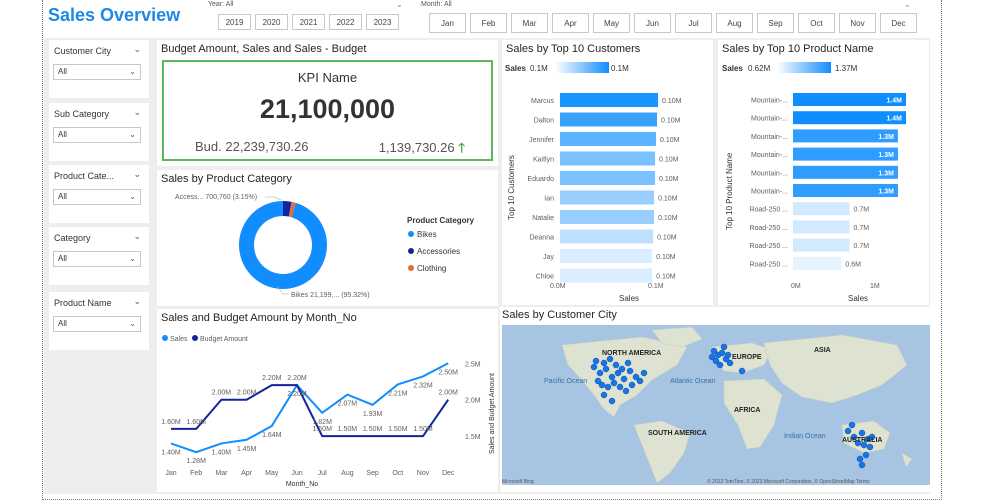  I want to click on month-button-oct: Oct, so click(816, 23).